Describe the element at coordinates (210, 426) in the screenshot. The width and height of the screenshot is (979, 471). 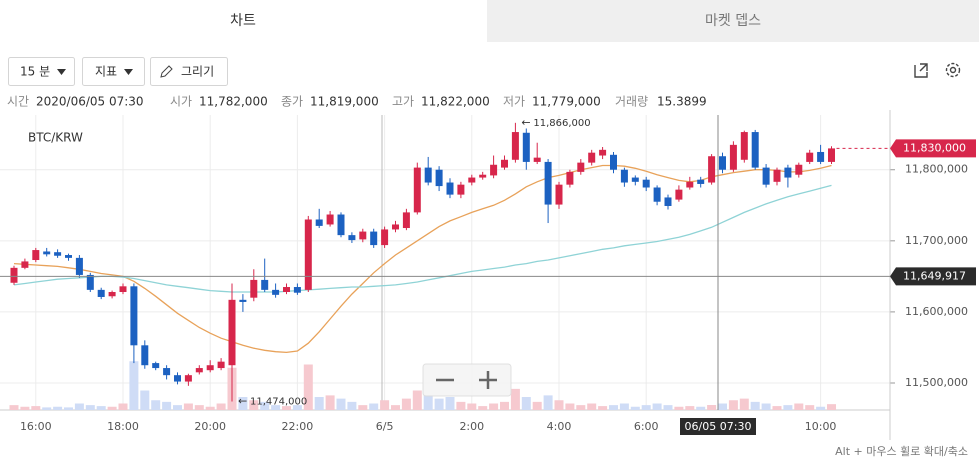
I see `x-tick-label: 20:00` at that location.